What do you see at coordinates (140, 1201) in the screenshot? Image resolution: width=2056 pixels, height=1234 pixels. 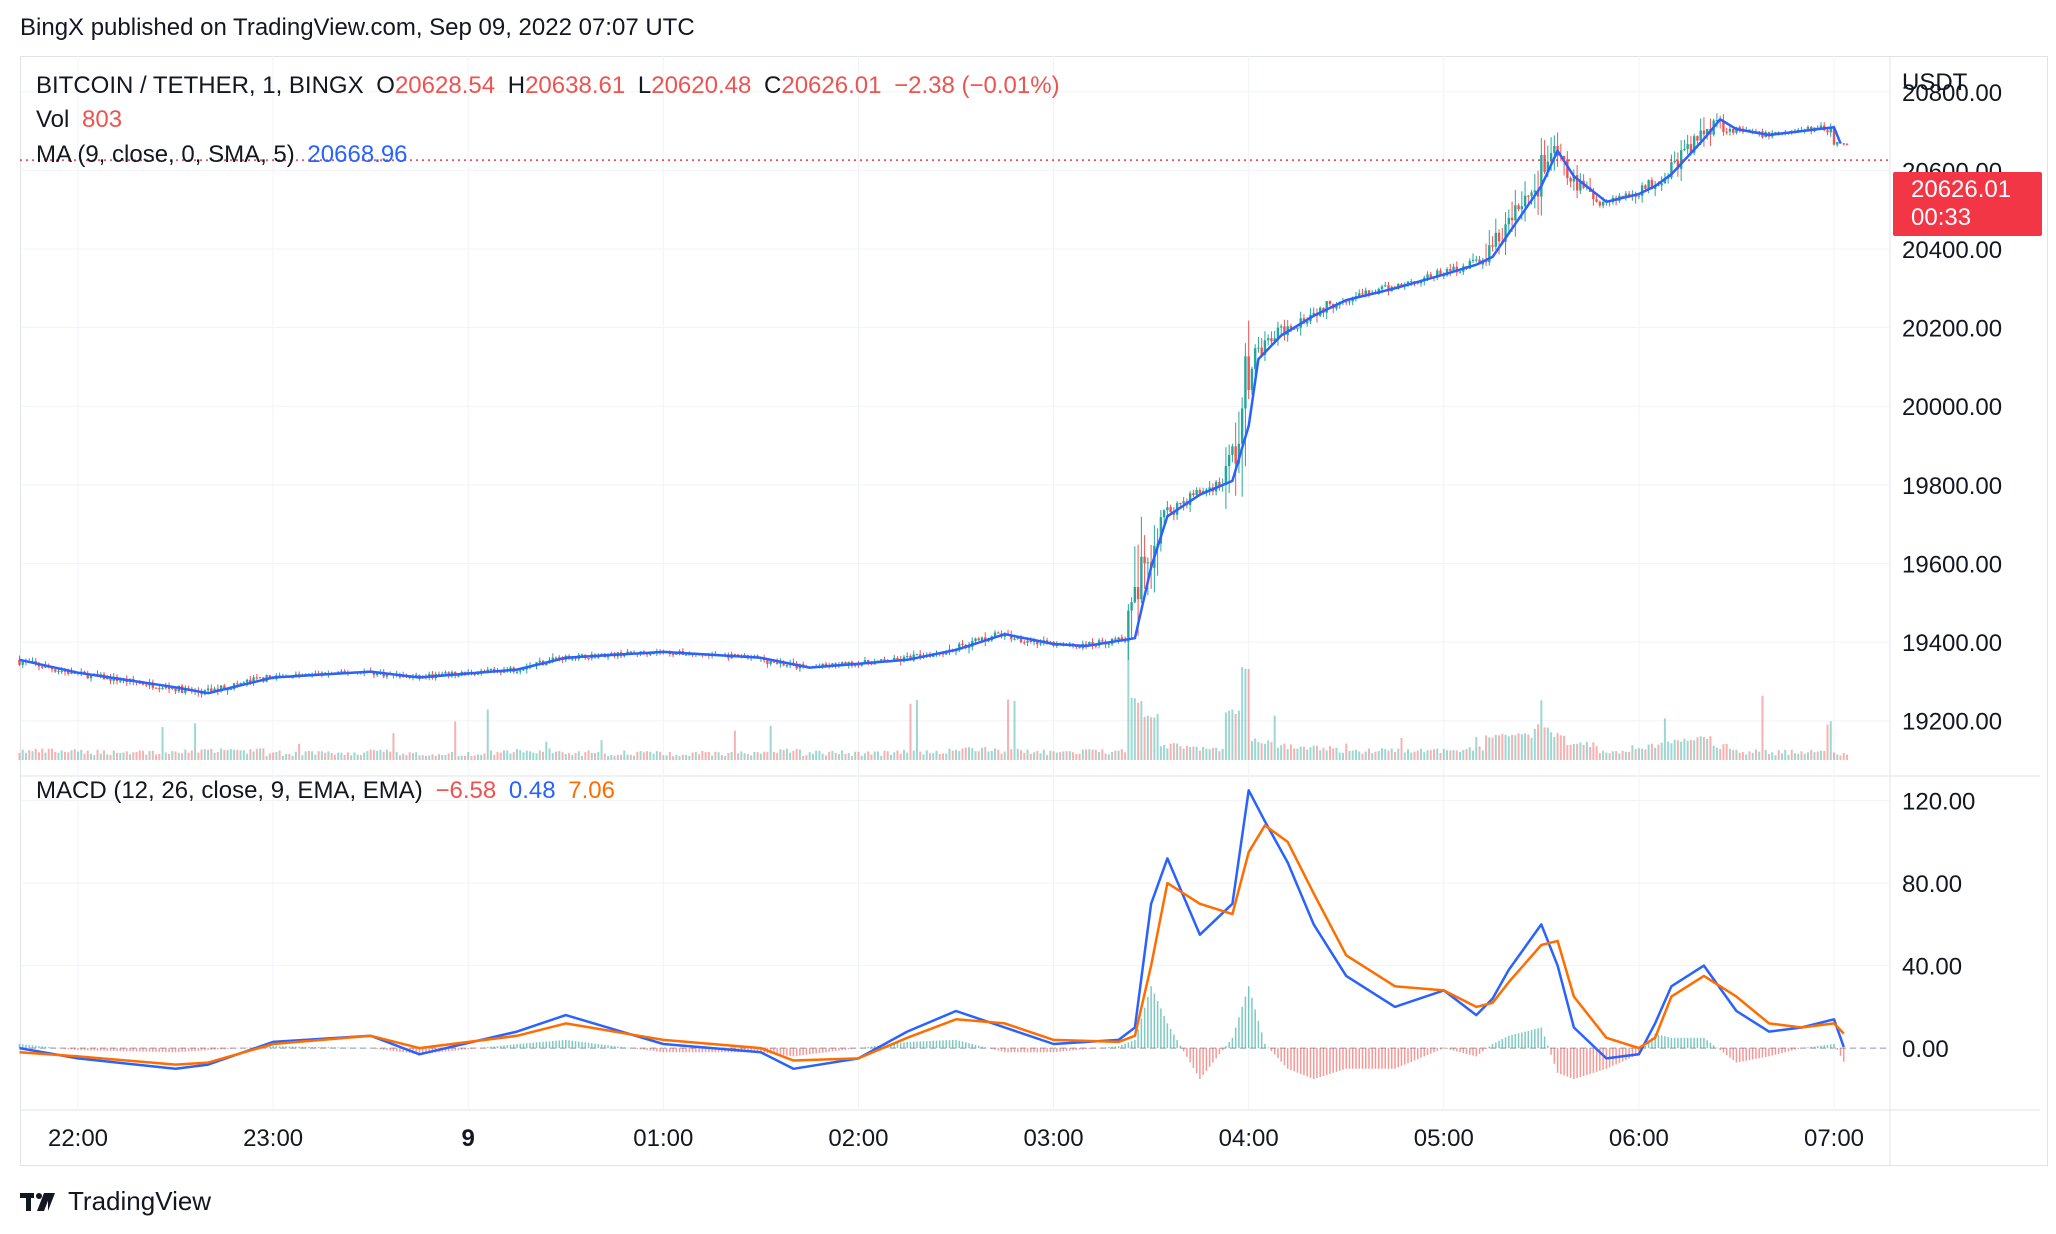 I see `footer-brand: TradingView` at bounding box center [140, 1201].